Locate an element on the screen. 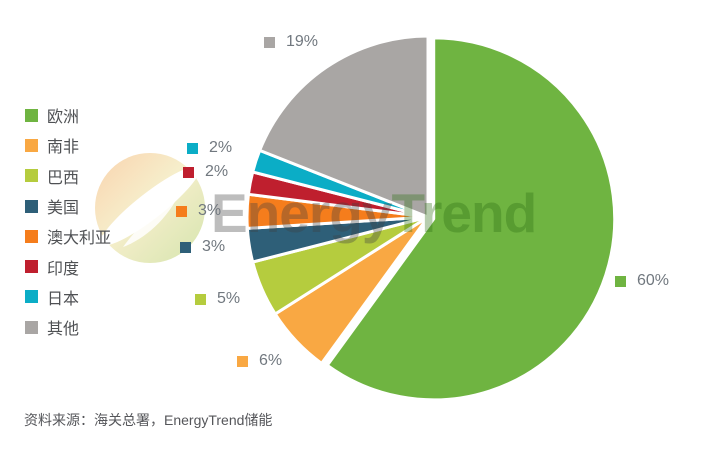  data-label-usa: 3% is located at coordinates (202, 247).